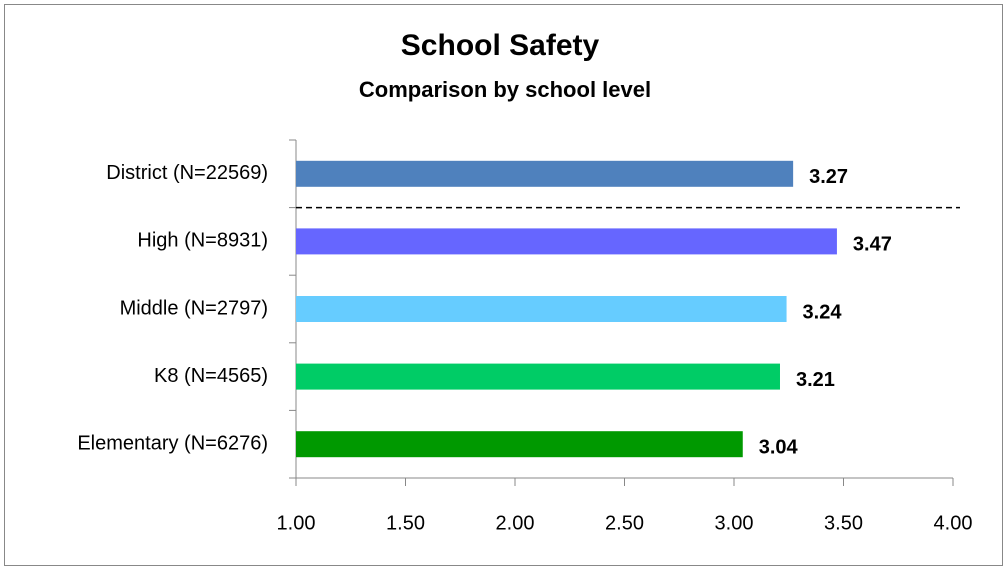 This screenshot has height=571, width=1008. What do you see at coordinates (505, 89) in the screenshot?
I see `chart-subtitle: Comparison by school level` at bounding box center [505, 89].